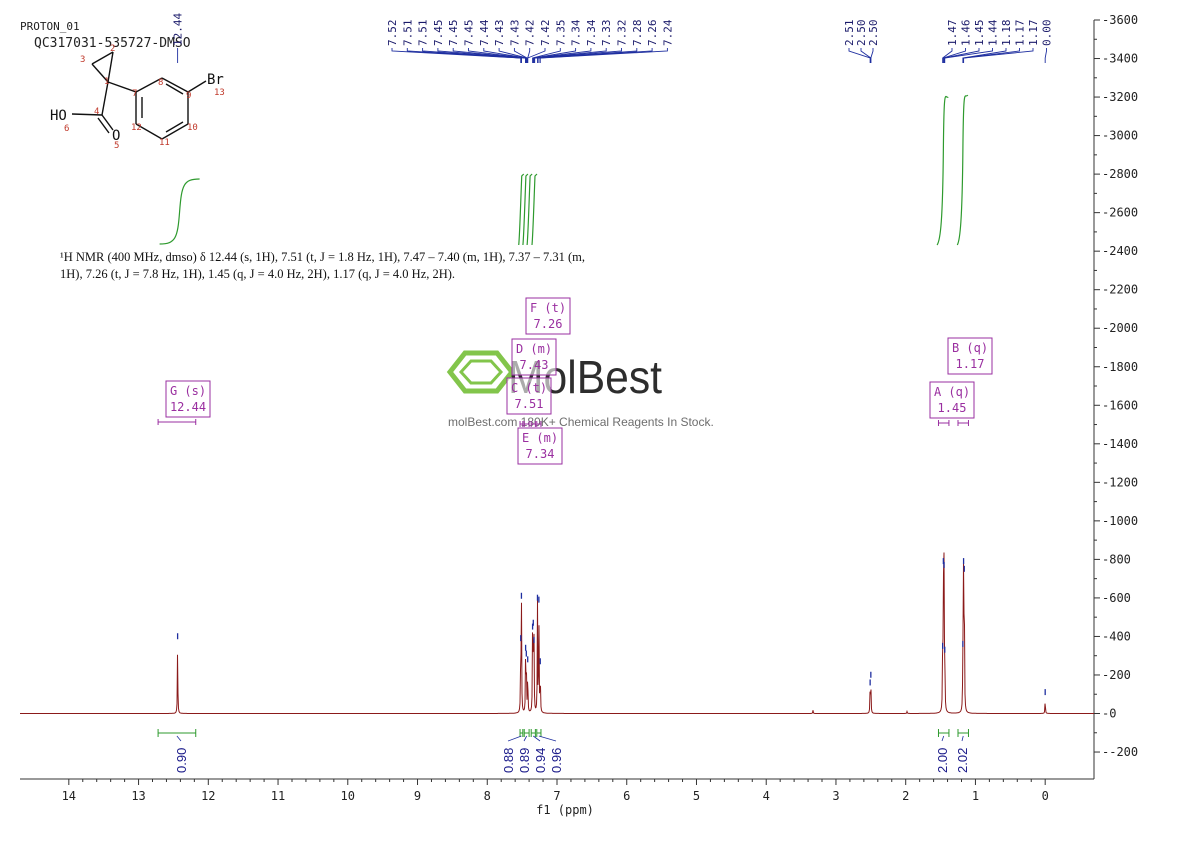  Describe the element at coordinates (622, 33) in the screenshot. I see `peak-label: 7.32` at that location.